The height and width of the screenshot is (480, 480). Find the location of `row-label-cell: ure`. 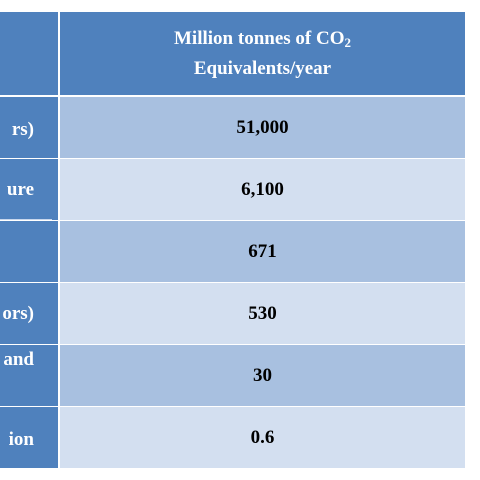

row-label-cell: ure is located at coordinates (29, 189).